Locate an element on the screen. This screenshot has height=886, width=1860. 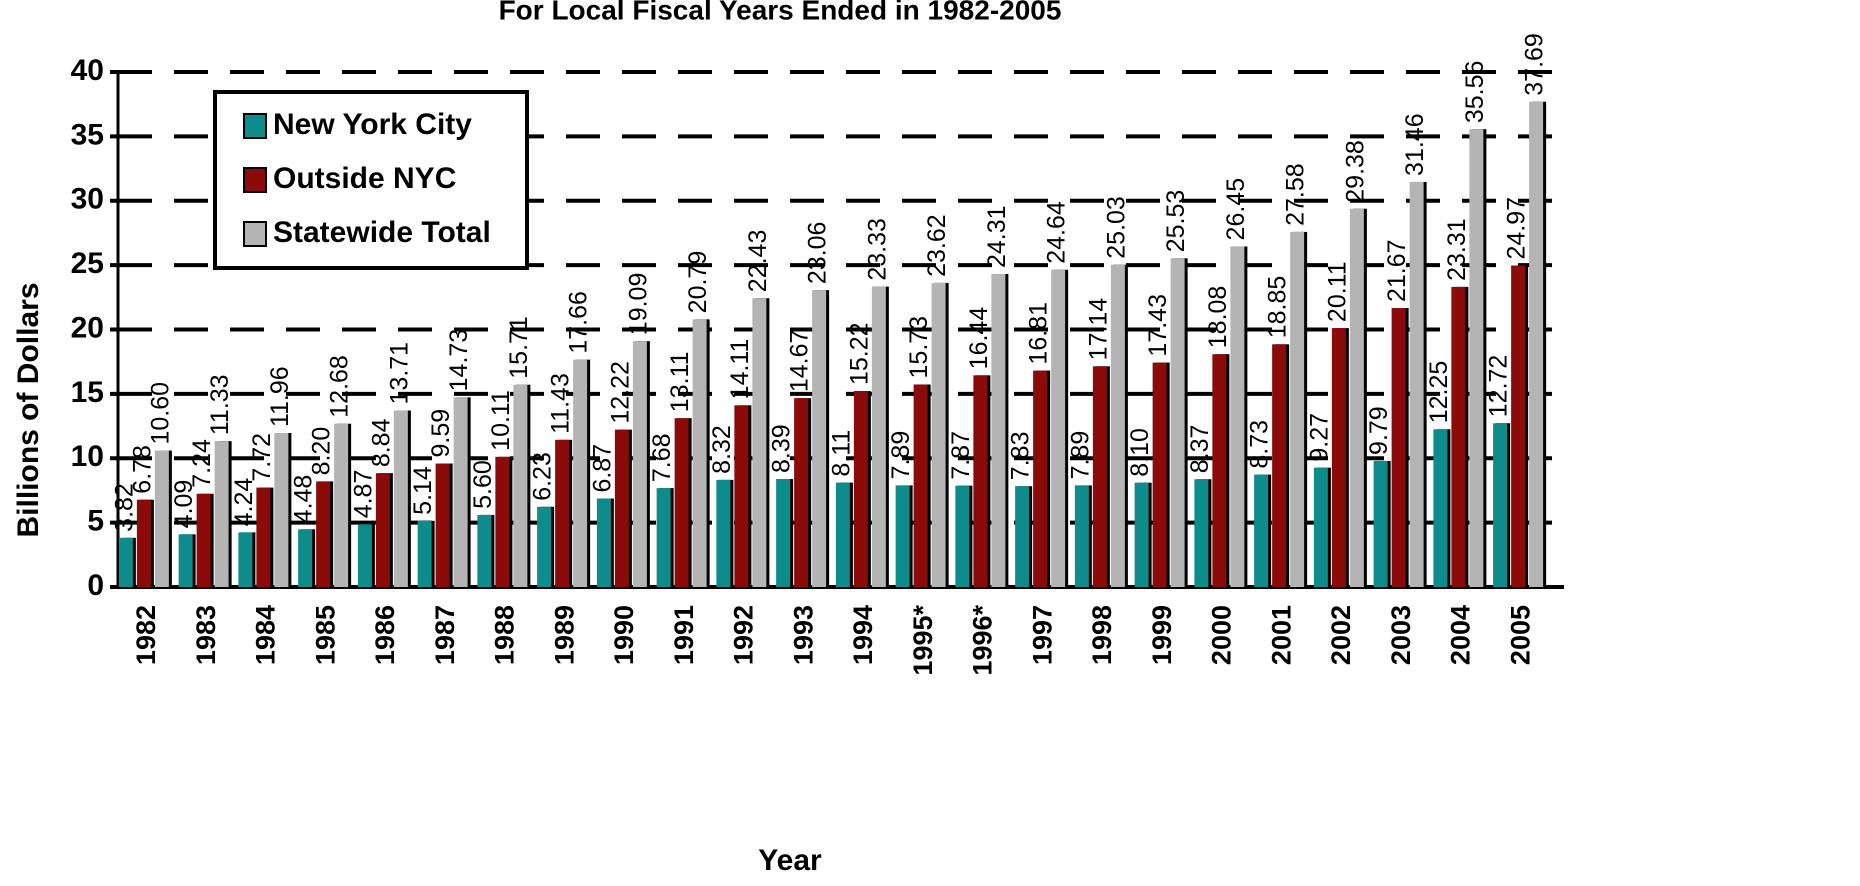
x-tick-label: 1991 is located at coordinates (684, 635).